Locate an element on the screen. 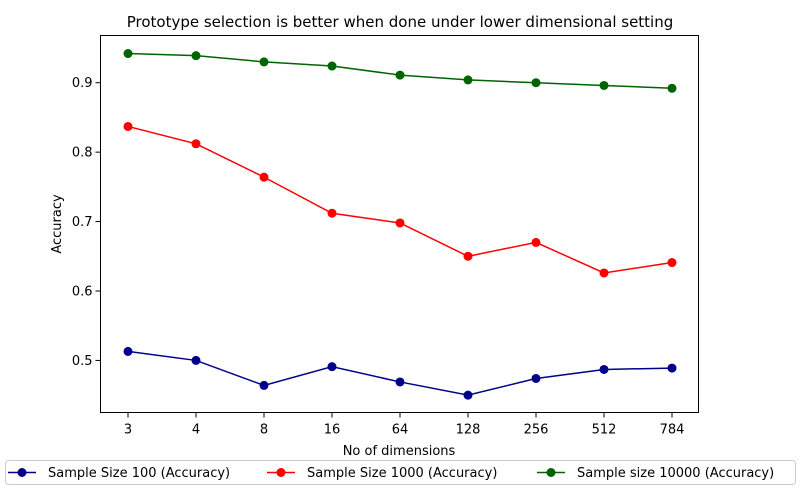 The height and width of the screenshot is (500, 800). x-tick-label: 3 is located at coordinates (128, 430).